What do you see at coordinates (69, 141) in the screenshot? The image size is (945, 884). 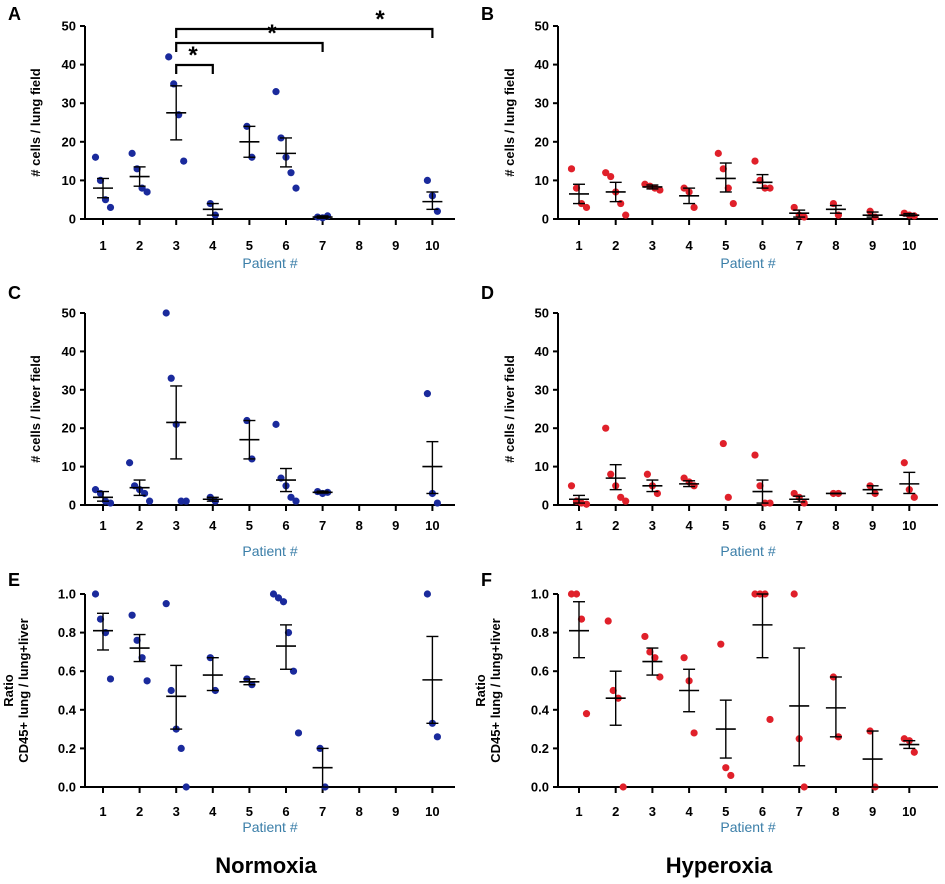 I see `y-tick-label: 20` at bounding box center [69, 141].